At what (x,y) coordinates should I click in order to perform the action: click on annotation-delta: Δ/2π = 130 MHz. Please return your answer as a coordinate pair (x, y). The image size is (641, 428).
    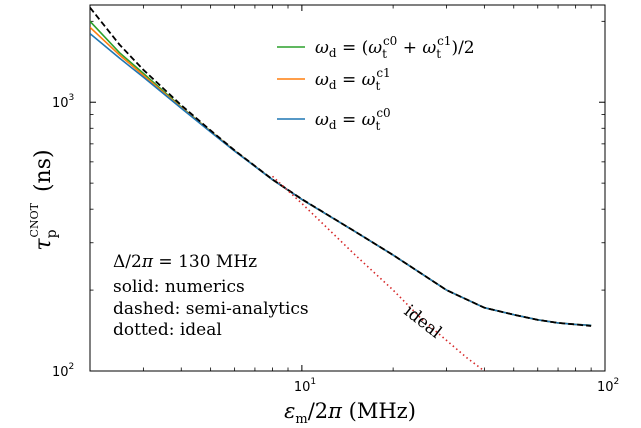
    Looking at the image, I should click on (185, 262).